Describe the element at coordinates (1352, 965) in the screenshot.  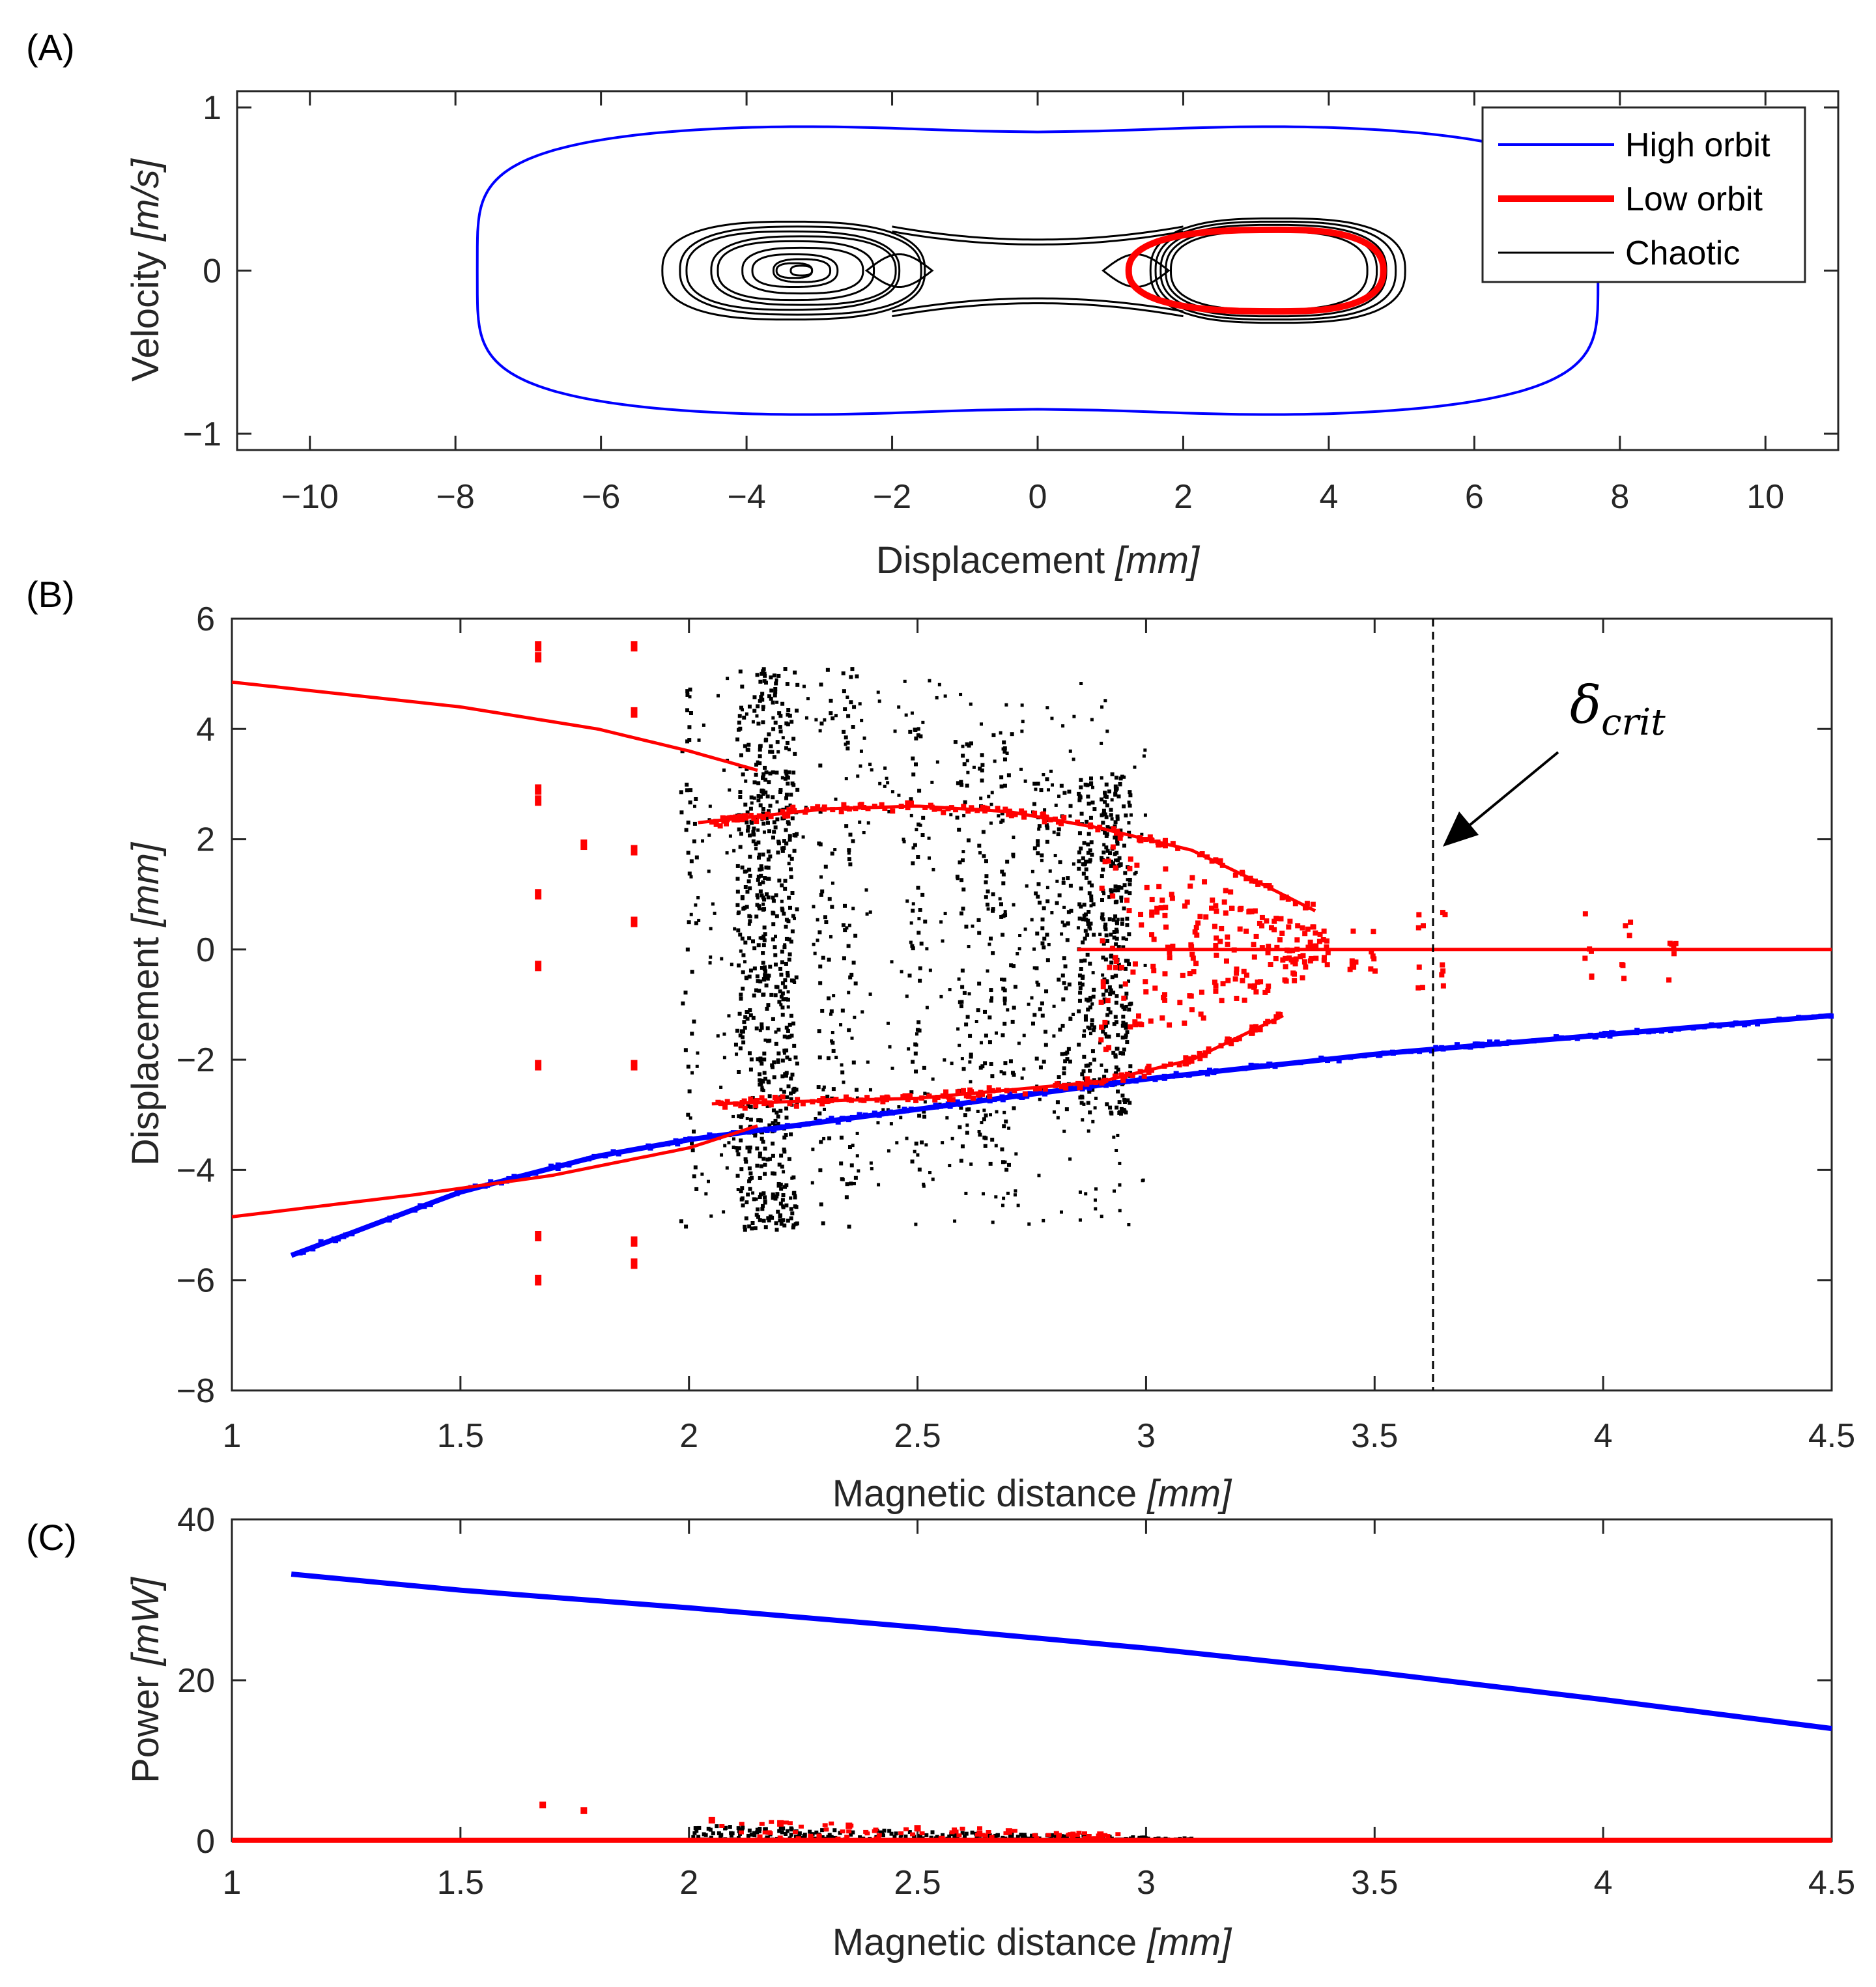
I see `red-window-point` at that location.